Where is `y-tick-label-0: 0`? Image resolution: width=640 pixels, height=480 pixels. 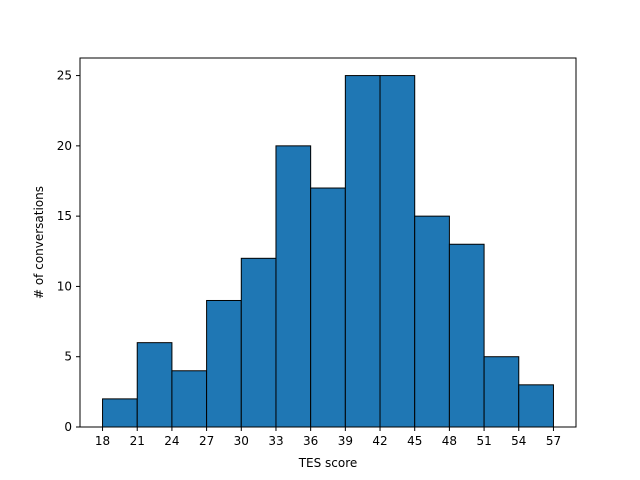
y-tick-label-0: 0 is located at coordinates (68, 427).